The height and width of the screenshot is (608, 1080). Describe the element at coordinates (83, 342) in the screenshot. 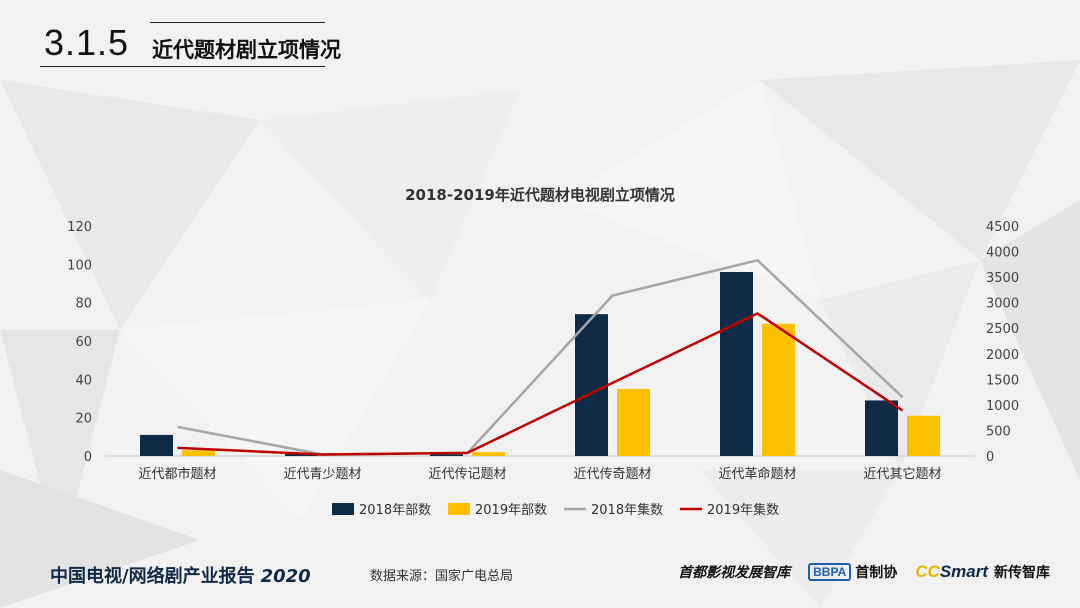

I see `left-axis-tick-label: 60` at that location.